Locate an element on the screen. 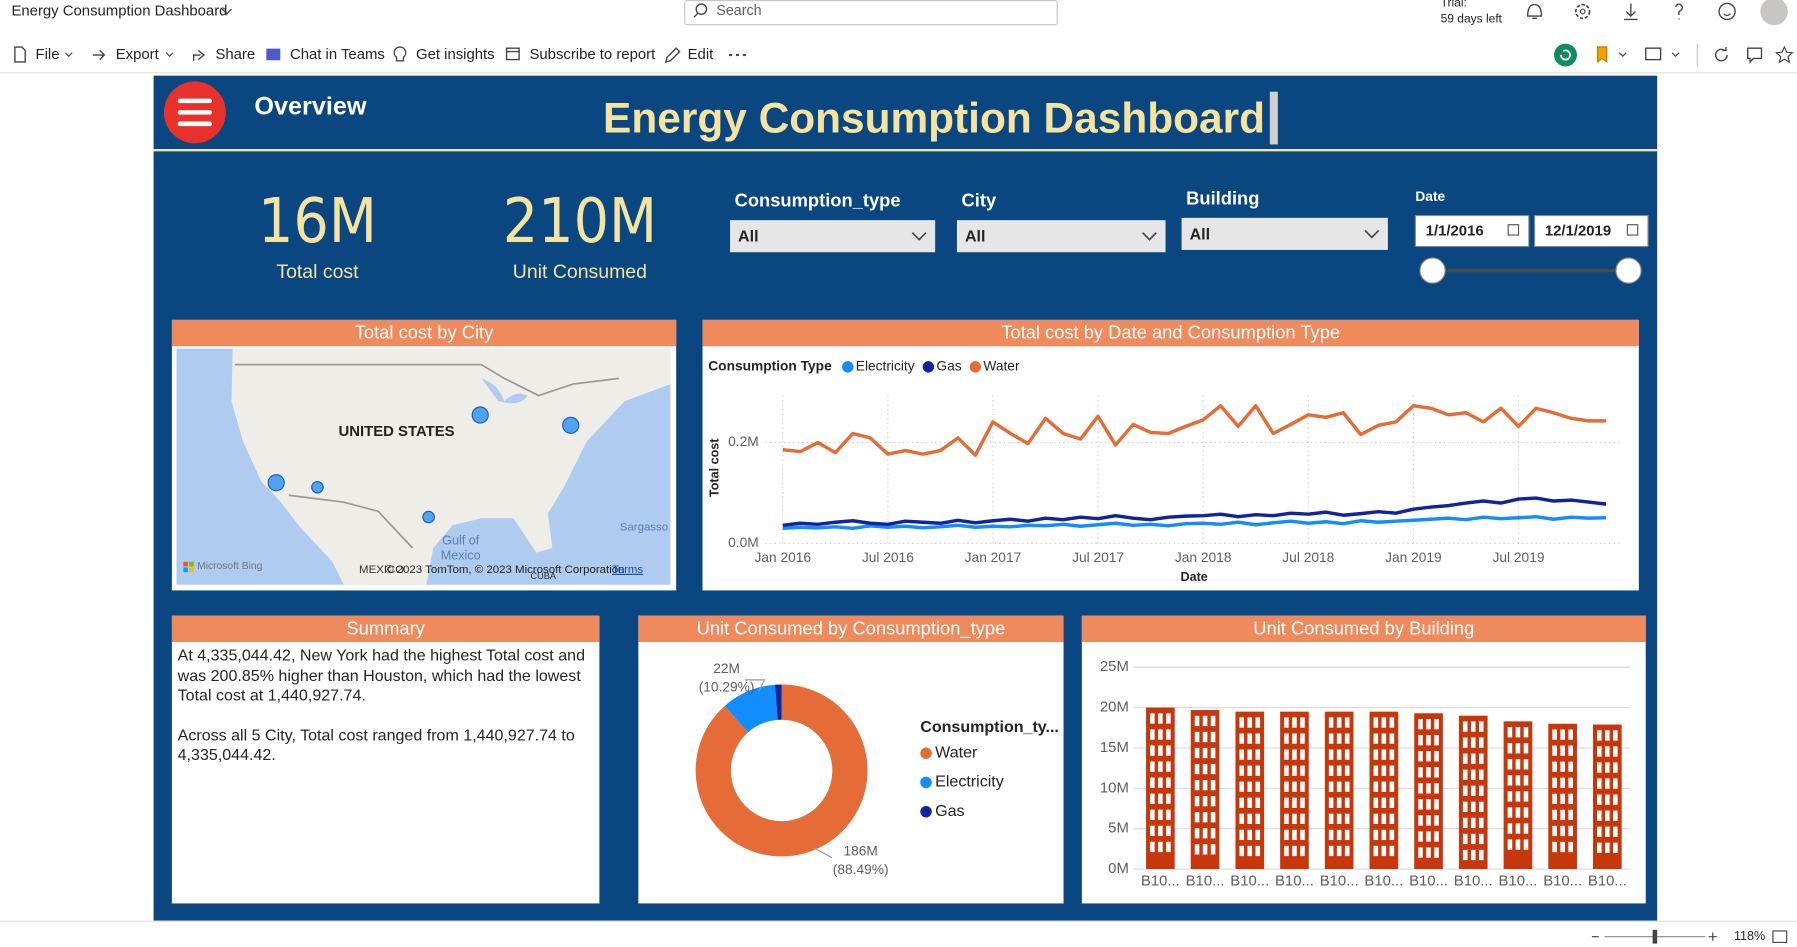 Image resolution: width=1797 pixels, height=947 pixels. toolbar is located at coordinates (898, 54).